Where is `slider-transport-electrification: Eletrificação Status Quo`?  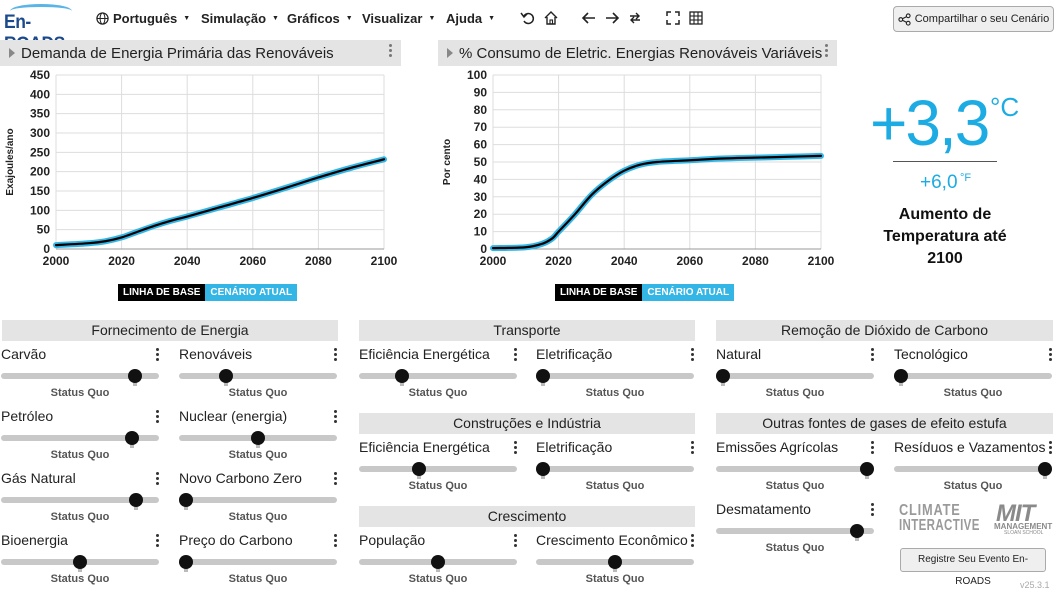 slider-transport-electrification: Eletrificação Status Quo is located at coordinates (615, 374).